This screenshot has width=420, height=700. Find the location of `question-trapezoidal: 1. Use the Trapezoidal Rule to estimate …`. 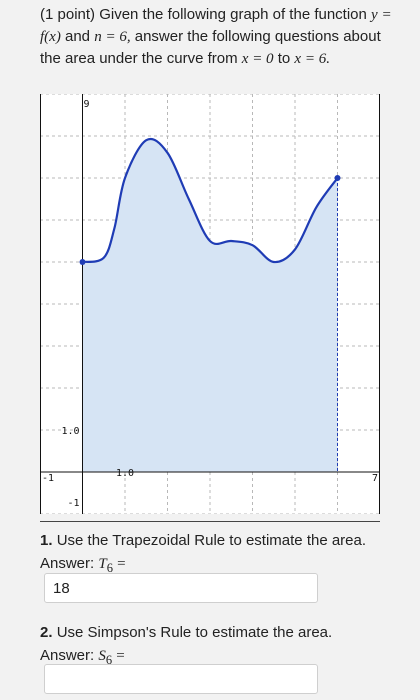

question-trapezoidal: 1. Use the Trapezoidal Rule to estimate … is located at coordinates (220, 554).